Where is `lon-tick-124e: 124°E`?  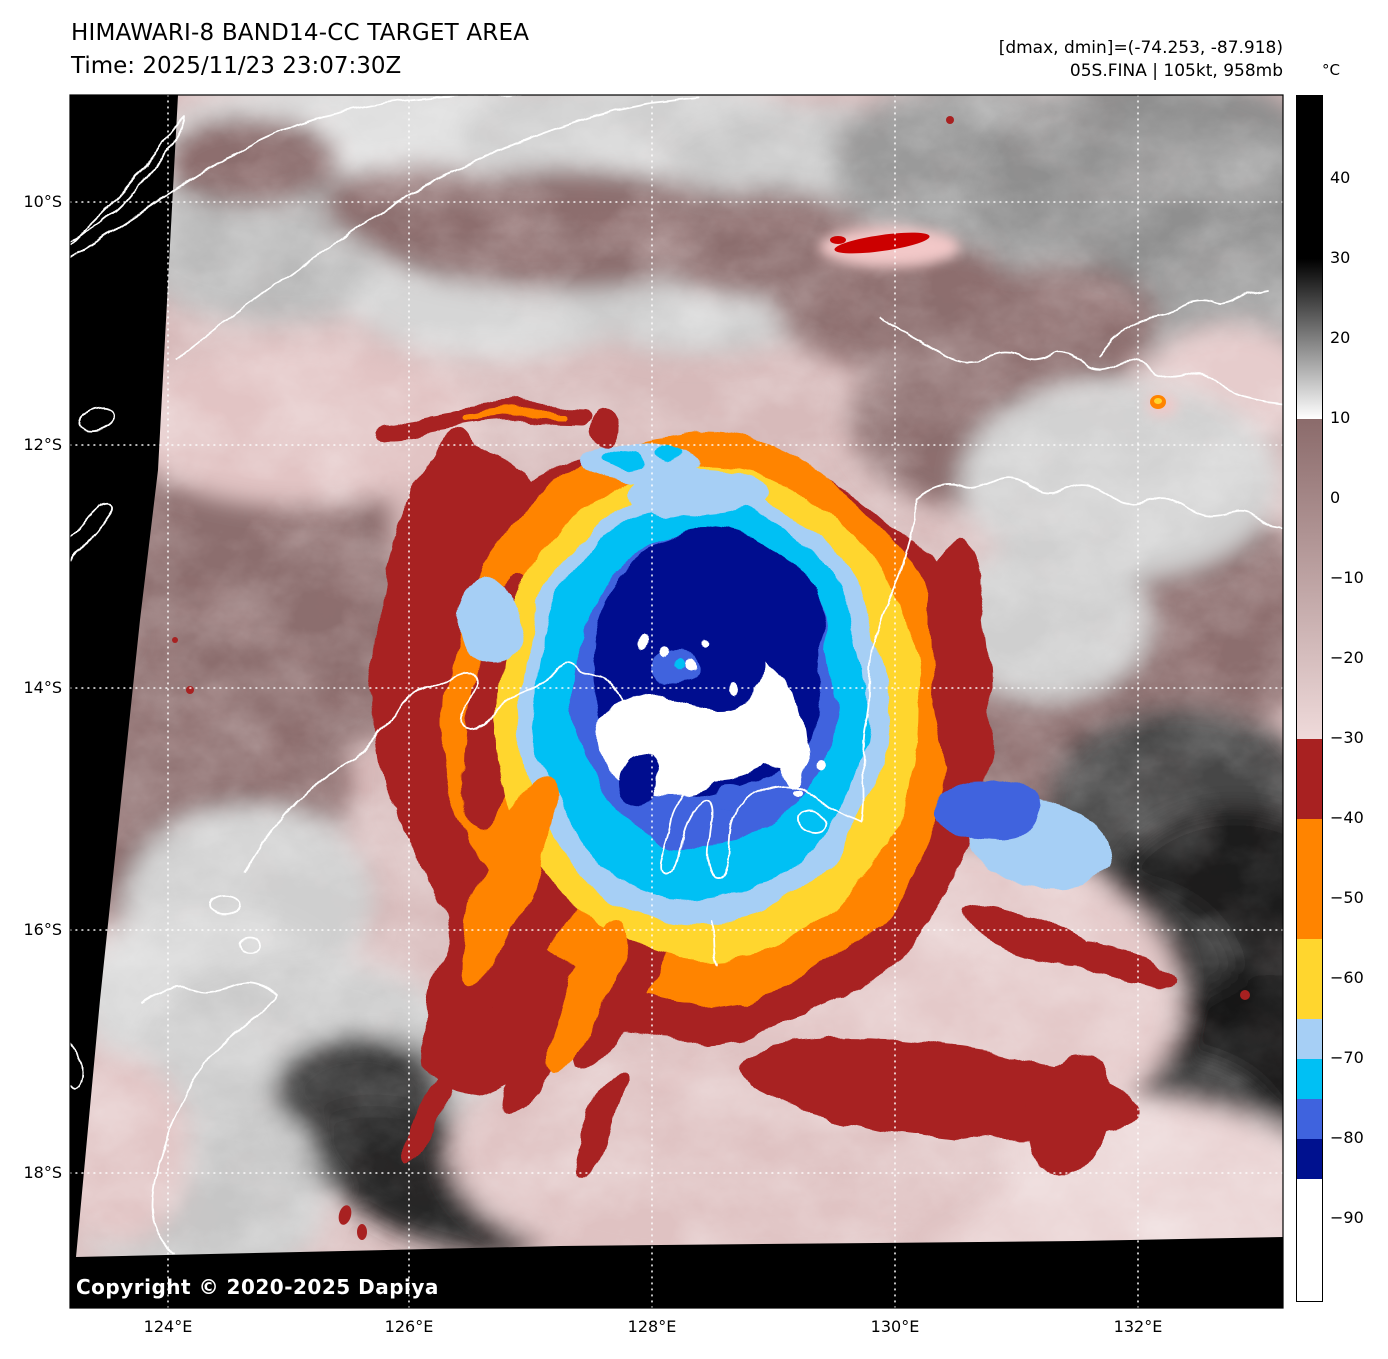 lon-tick-124e: 124°E is located at coordinates (168, 1326).